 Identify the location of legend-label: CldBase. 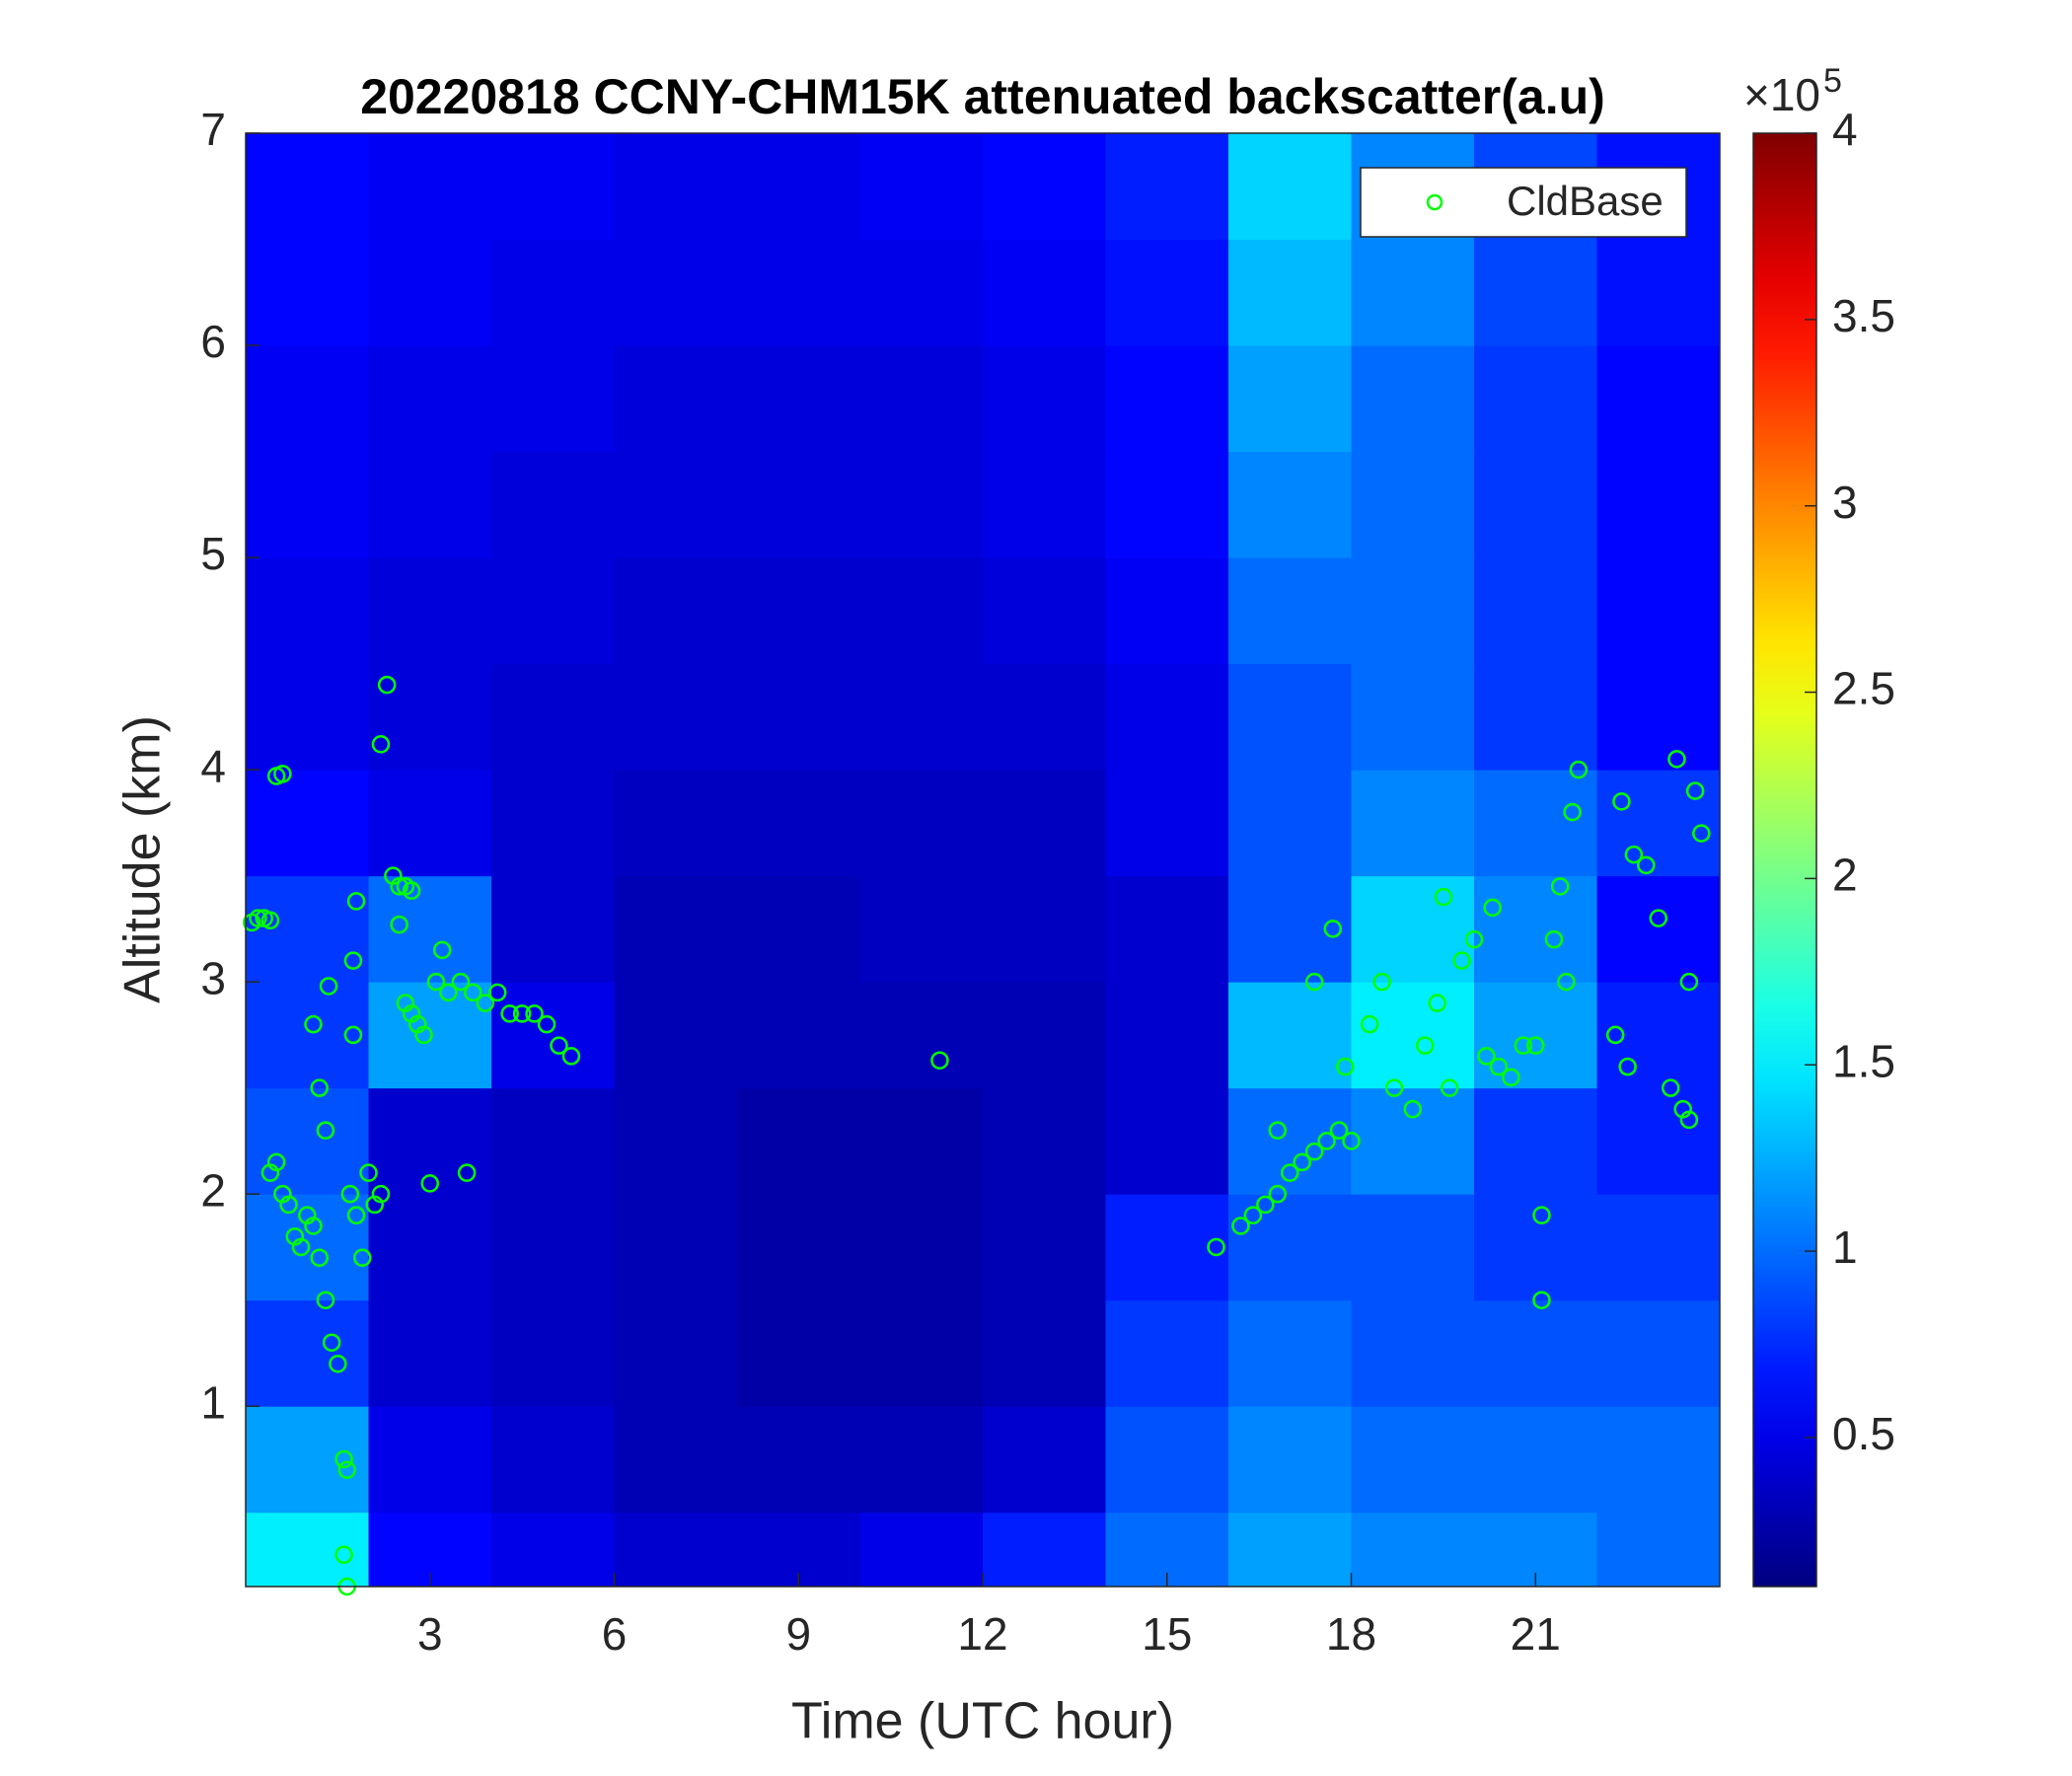
(1586, 201).